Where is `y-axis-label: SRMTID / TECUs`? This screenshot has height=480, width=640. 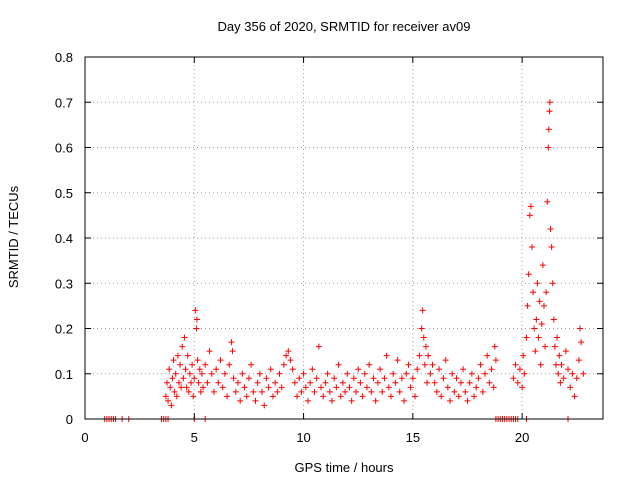 y-axis-label: SRMTID / TECUs is located at coordinates (13, 236).